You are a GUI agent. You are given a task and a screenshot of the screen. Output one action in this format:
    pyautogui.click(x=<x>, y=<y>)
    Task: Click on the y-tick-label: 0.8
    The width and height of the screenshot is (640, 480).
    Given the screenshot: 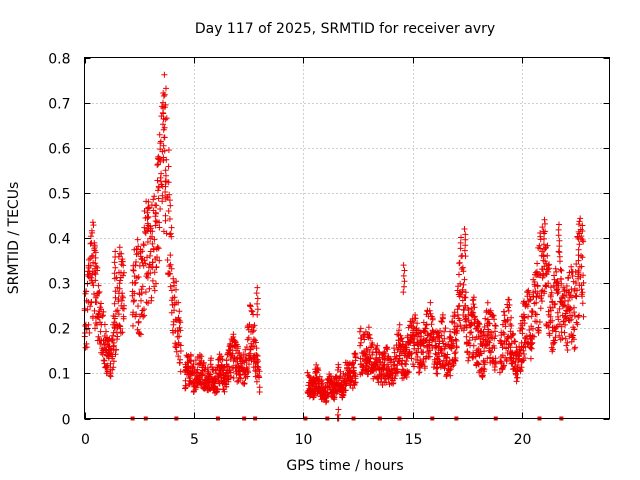 What is the action you would take?
    pyautogui.click(x=59, y=60)
    